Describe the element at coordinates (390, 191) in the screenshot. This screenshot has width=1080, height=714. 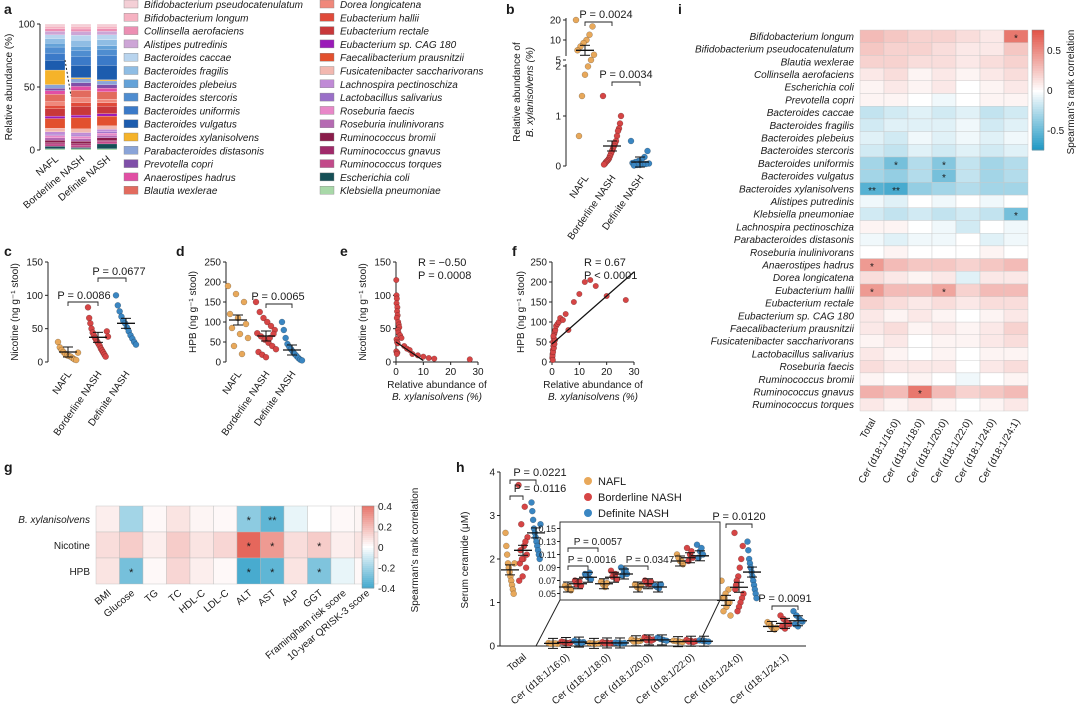
I see `a-legend-label: Klebsiella pneumoniae` at that location.